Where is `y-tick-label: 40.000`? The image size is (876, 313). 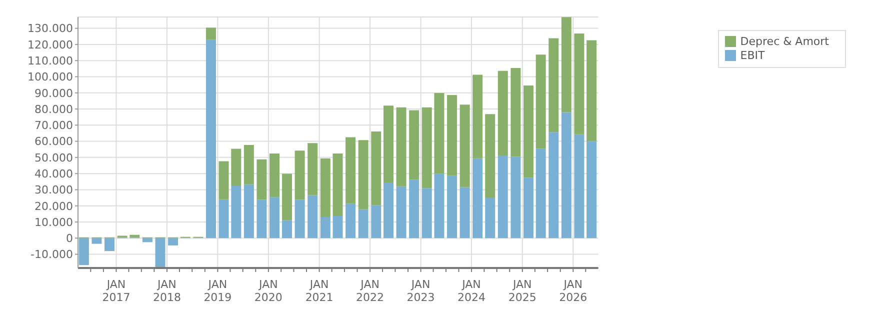
y-tick-label: 40.000 is located at coordinates (53, 173).